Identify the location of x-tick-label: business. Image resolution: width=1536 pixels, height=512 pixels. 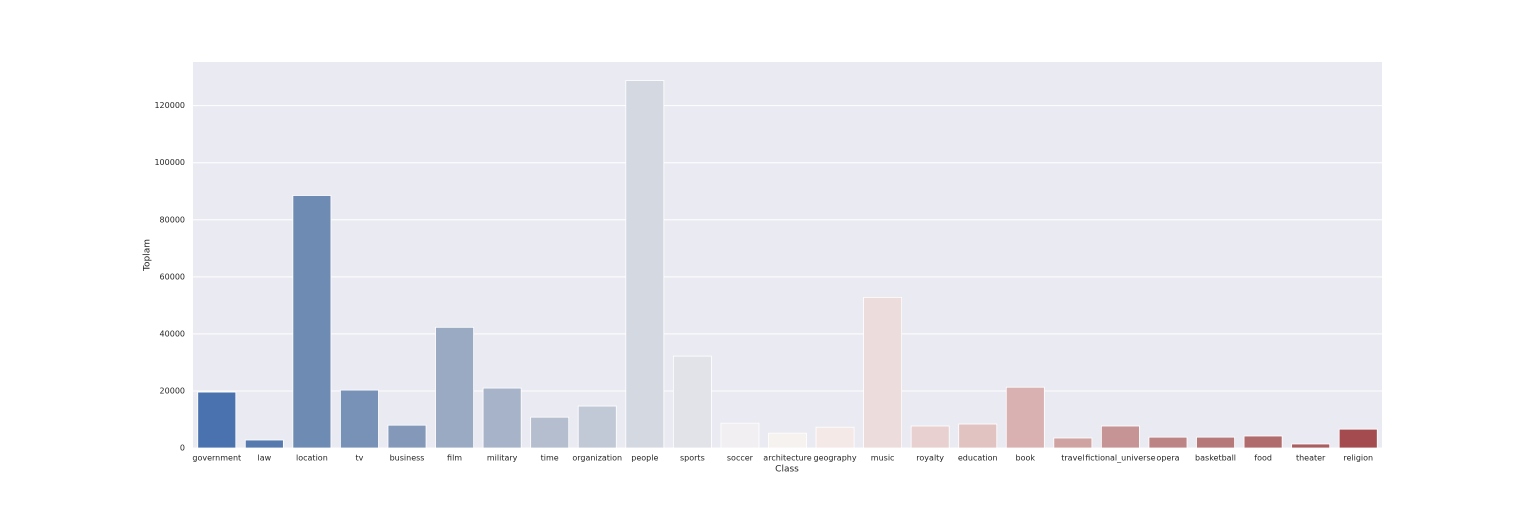
(407, 458).